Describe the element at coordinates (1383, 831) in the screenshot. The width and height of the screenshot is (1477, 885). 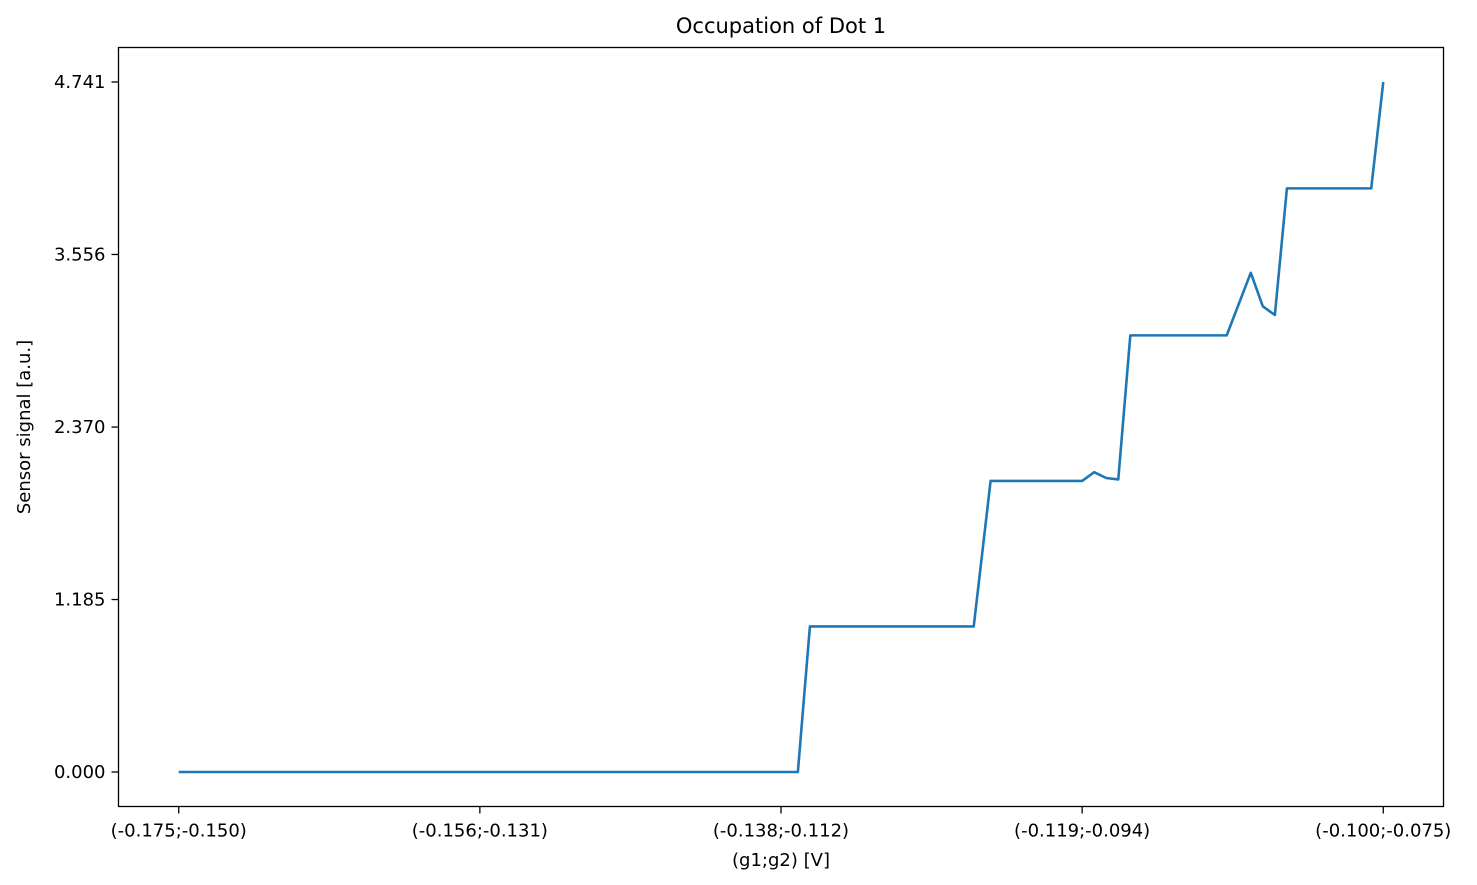
I see `x-tick-label: (-0.100;-0.075)` at that location.